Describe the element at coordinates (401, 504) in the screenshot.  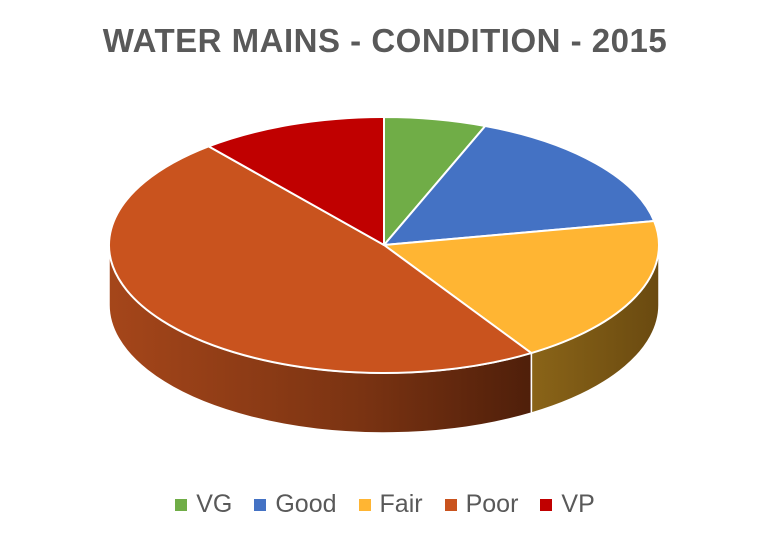
I see `legend-label: Fair` at that location.